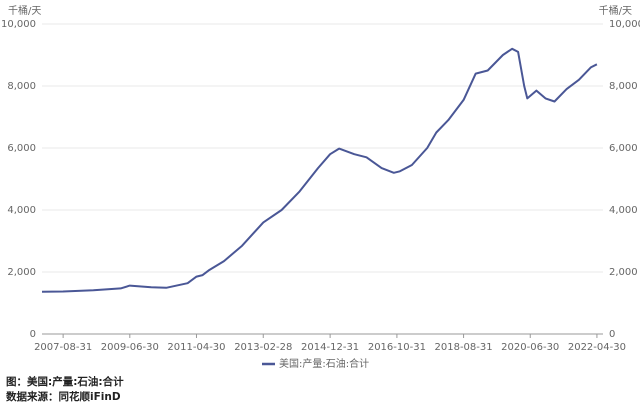 This screenshot has height=405, width=640. I want to click on y-unit-left: 千桶/天, so click(24, 10).